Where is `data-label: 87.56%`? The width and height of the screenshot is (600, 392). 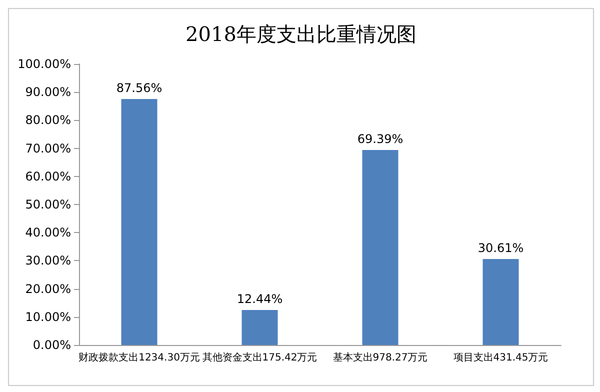
data-label: 87.56% is located at coordinates (139, 87).